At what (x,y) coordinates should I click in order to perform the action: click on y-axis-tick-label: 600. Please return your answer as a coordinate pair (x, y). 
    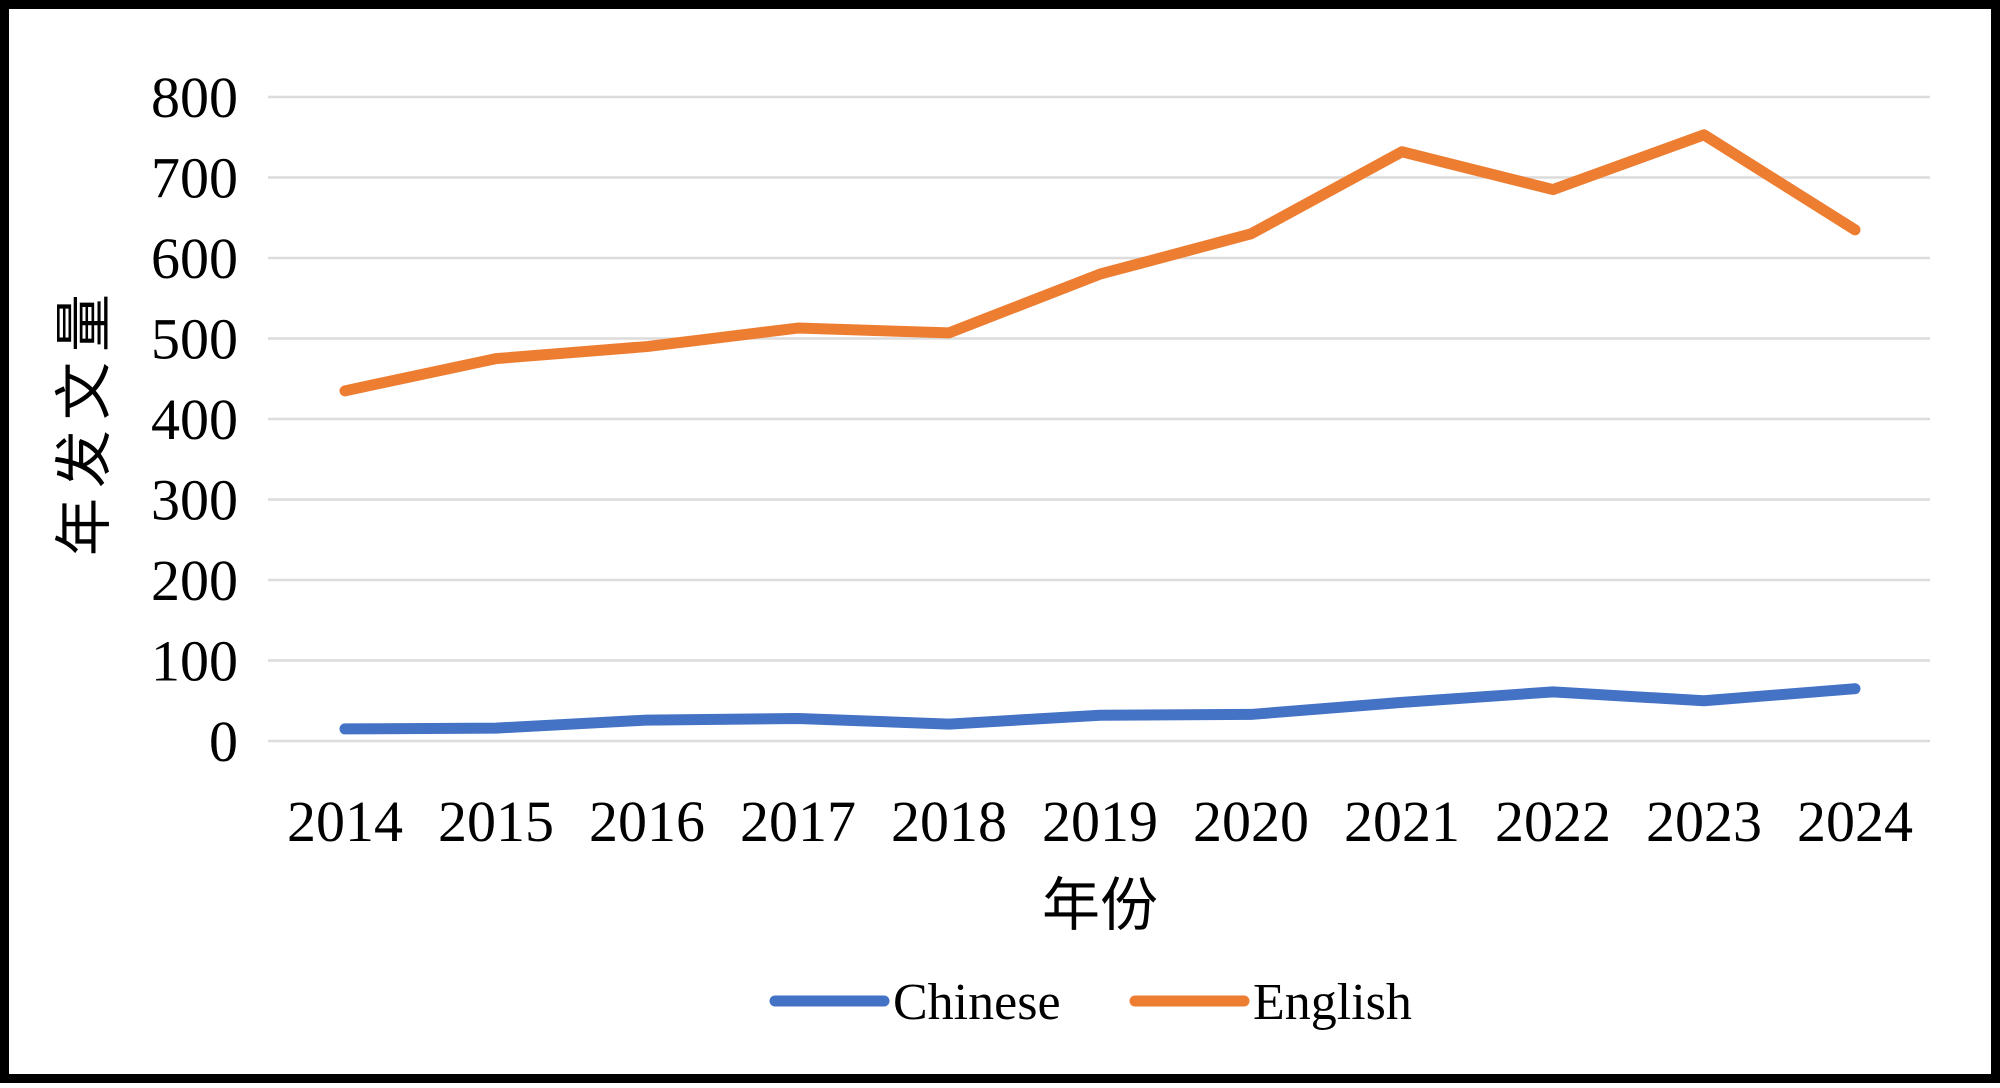
    Looking at the image, I should click on (194, 258).